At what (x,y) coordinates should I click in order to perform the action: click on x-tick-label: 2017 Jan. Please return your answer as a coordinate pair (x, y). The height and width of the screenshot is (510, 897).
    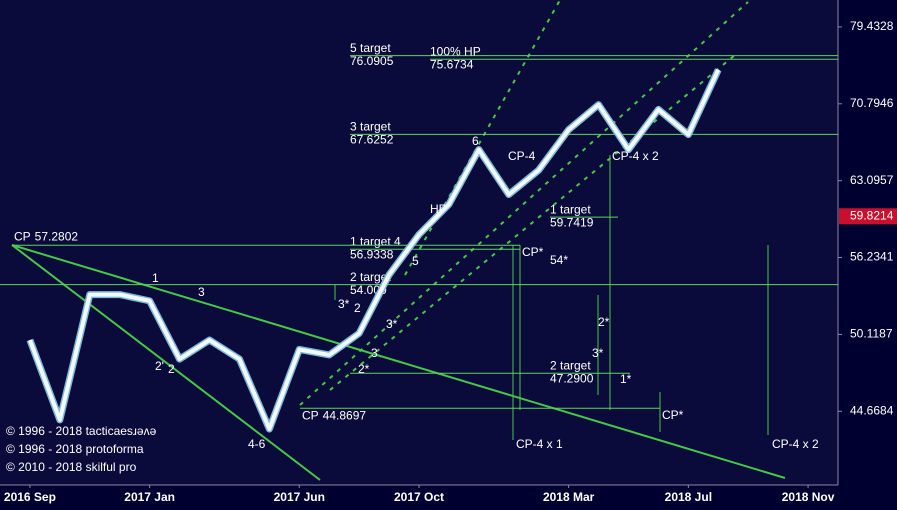
    Looking at the image, I should click on (149, 497).